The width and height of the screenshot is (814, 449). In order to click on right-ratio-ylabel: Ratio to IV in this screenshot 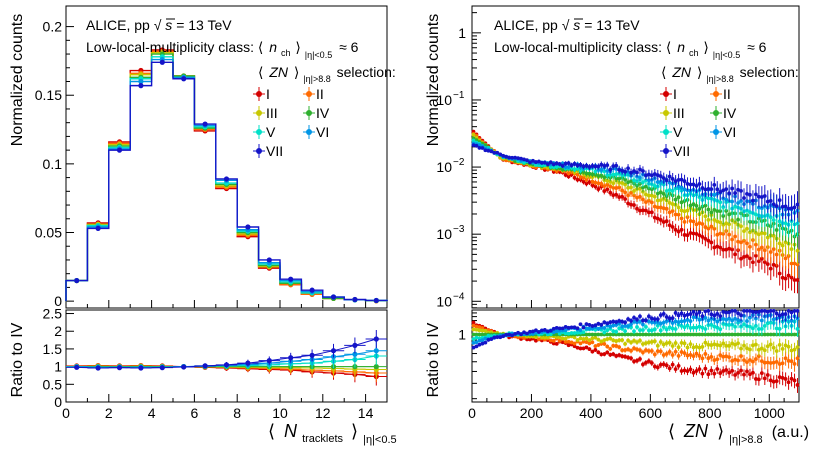, I will do `click(433, 359)`.